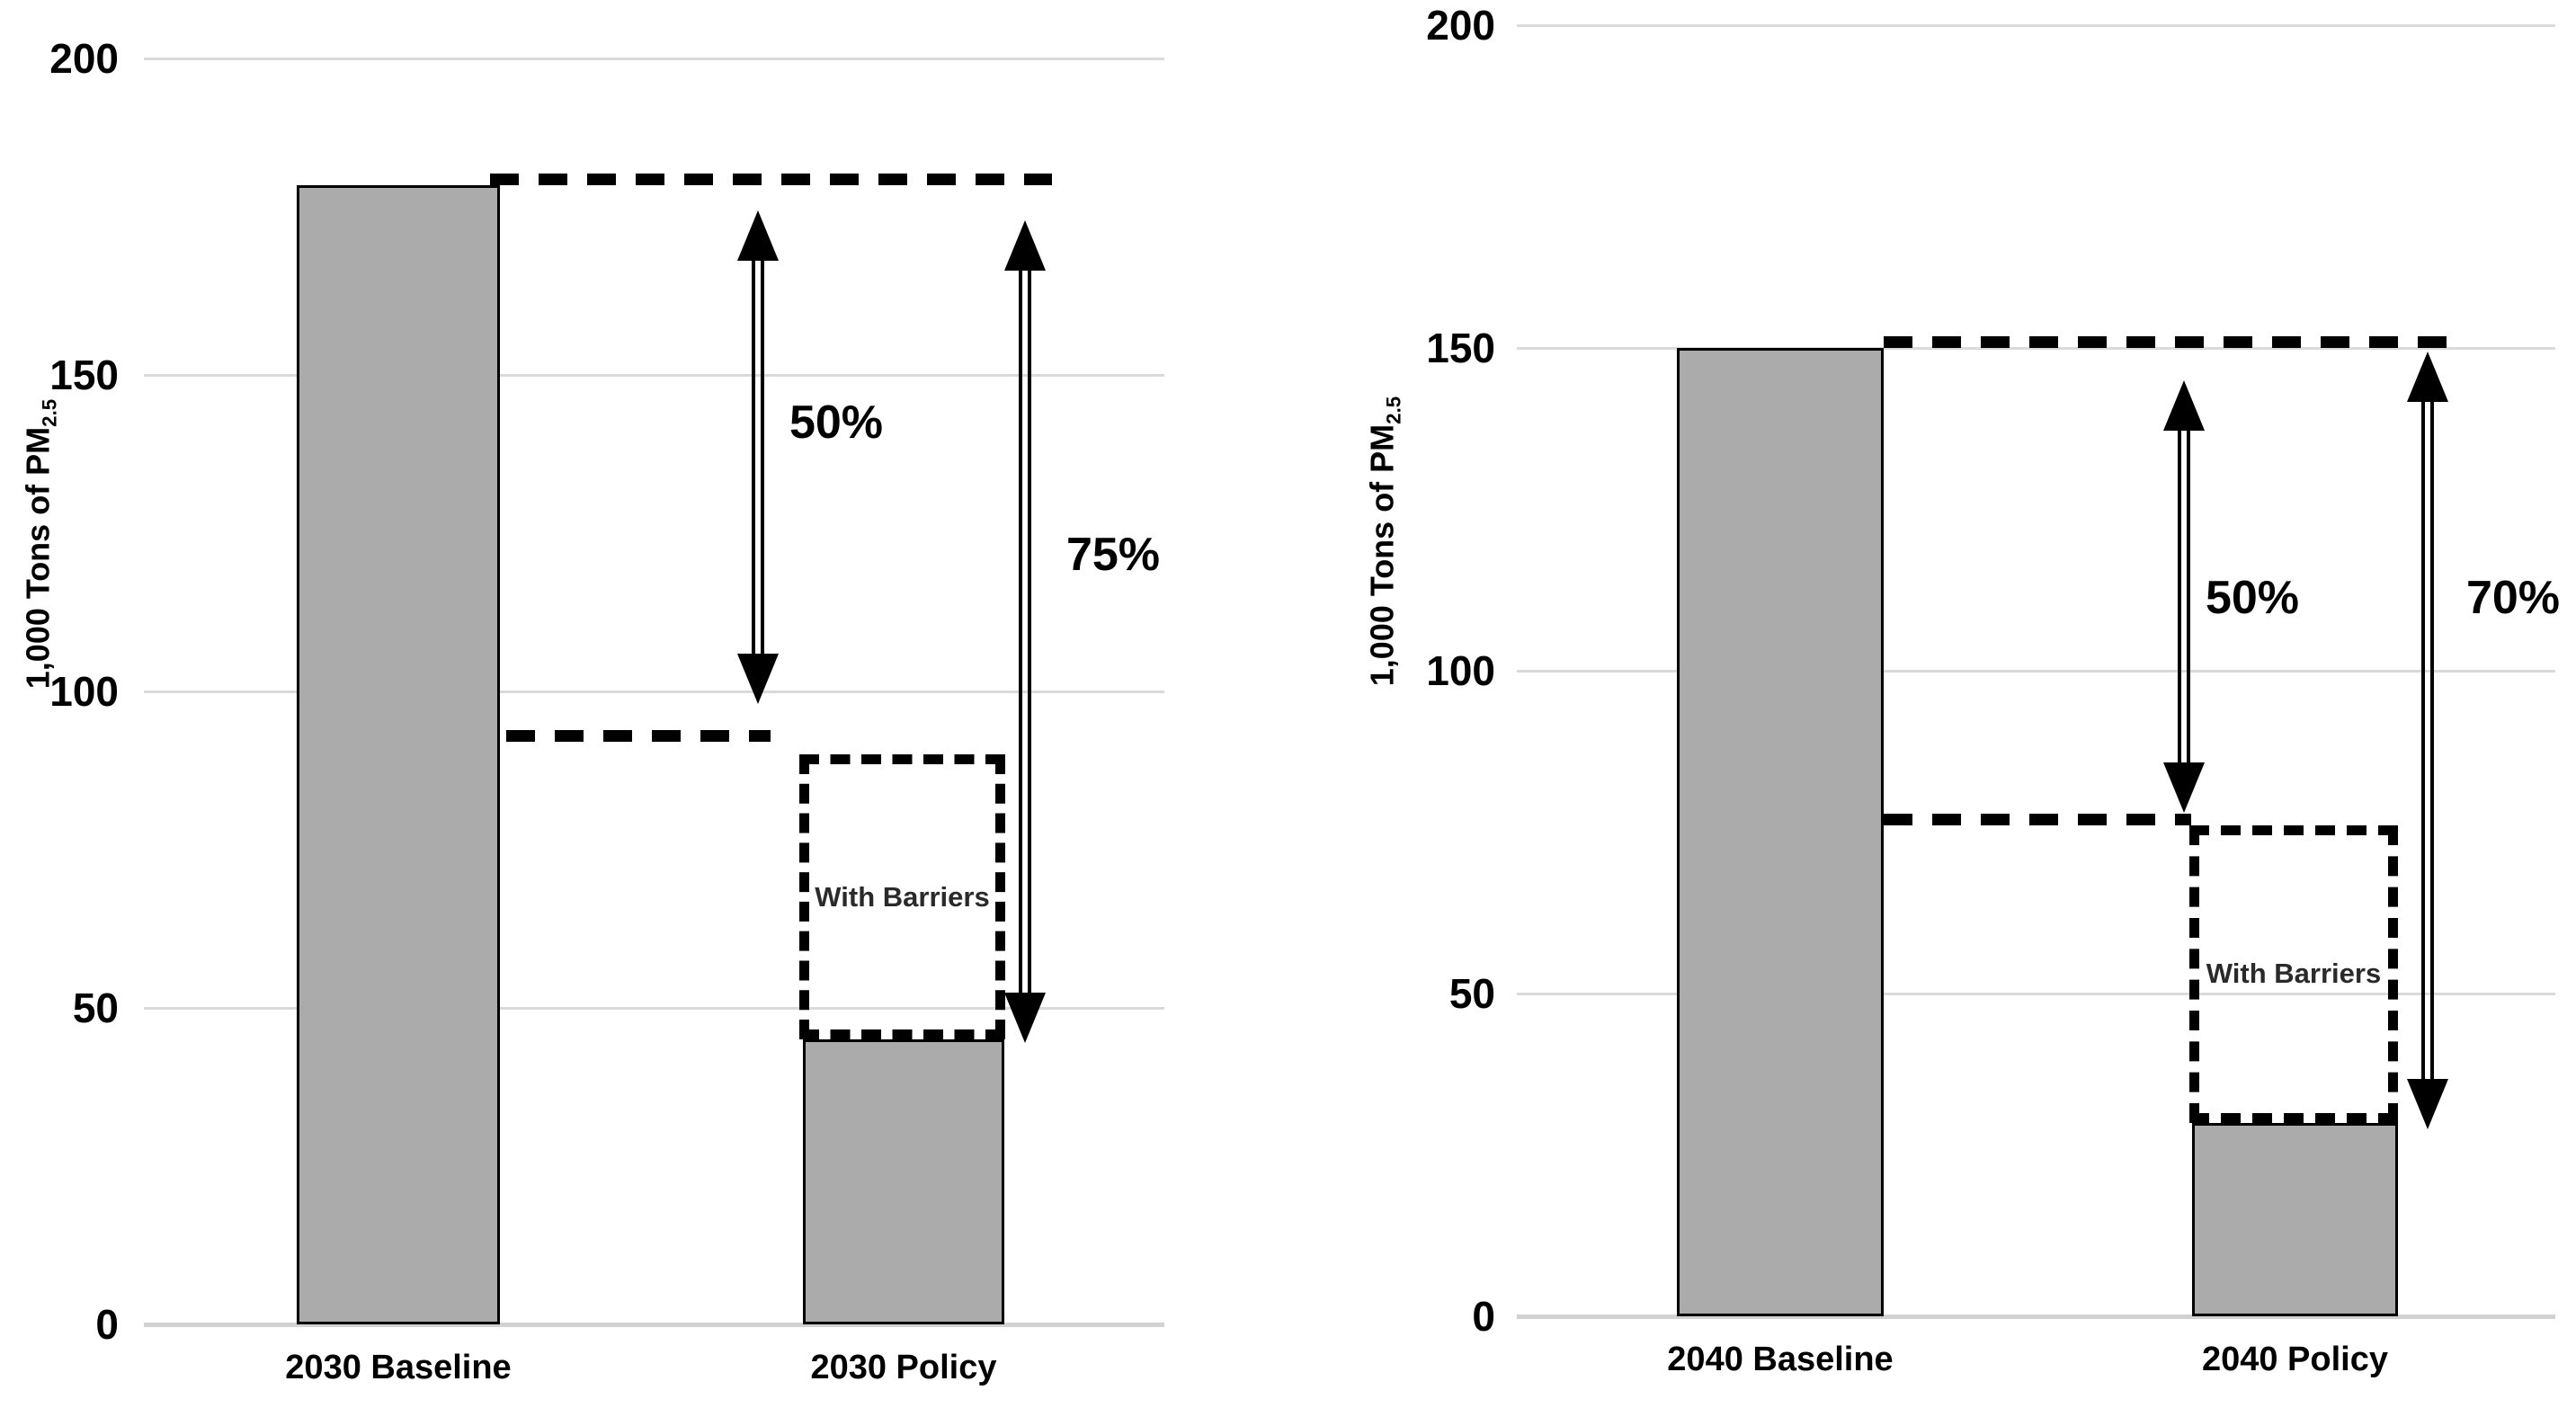  Describe the element at coordinates (1781, 832) in the screenshot. I see `bar-2040-baseline` at that location.